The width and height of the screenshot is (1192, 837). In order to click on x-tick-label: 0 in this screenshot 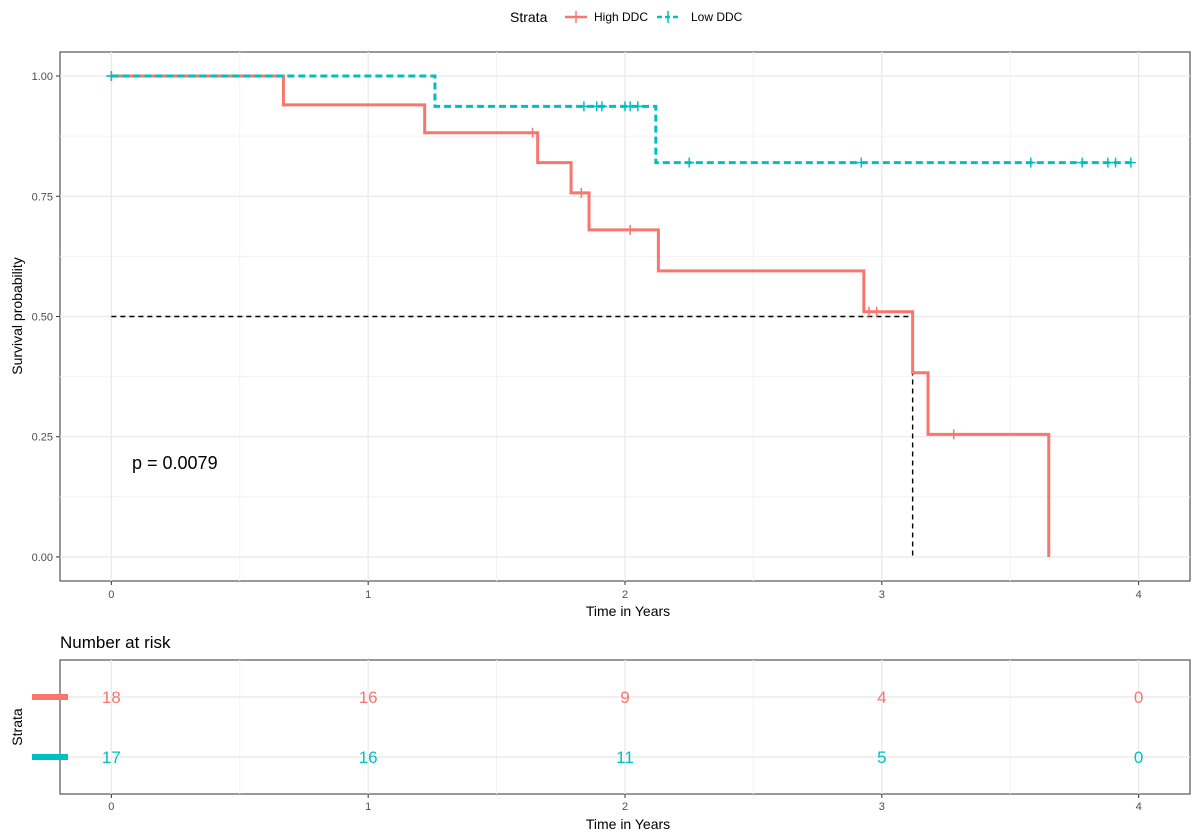, I will do `click(111, 595)`.